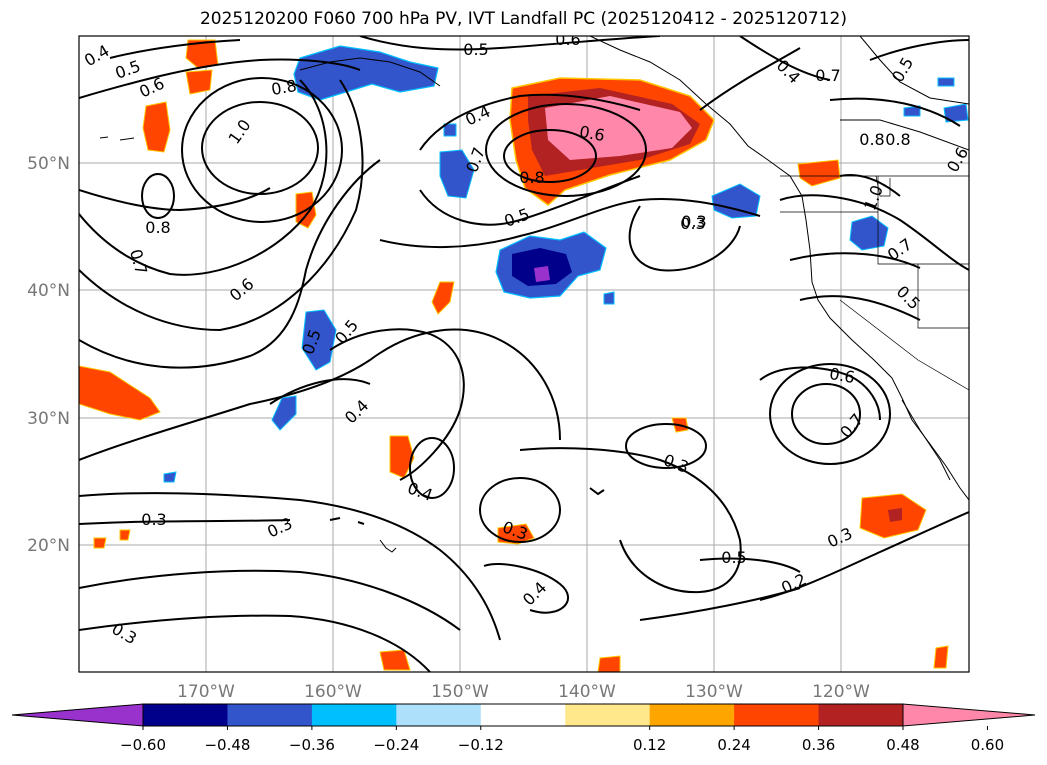  What do you see at coordinates (48, 164) in the screenshot?
I see `latitude-label: 50°N` at bounding box center [48, 164].